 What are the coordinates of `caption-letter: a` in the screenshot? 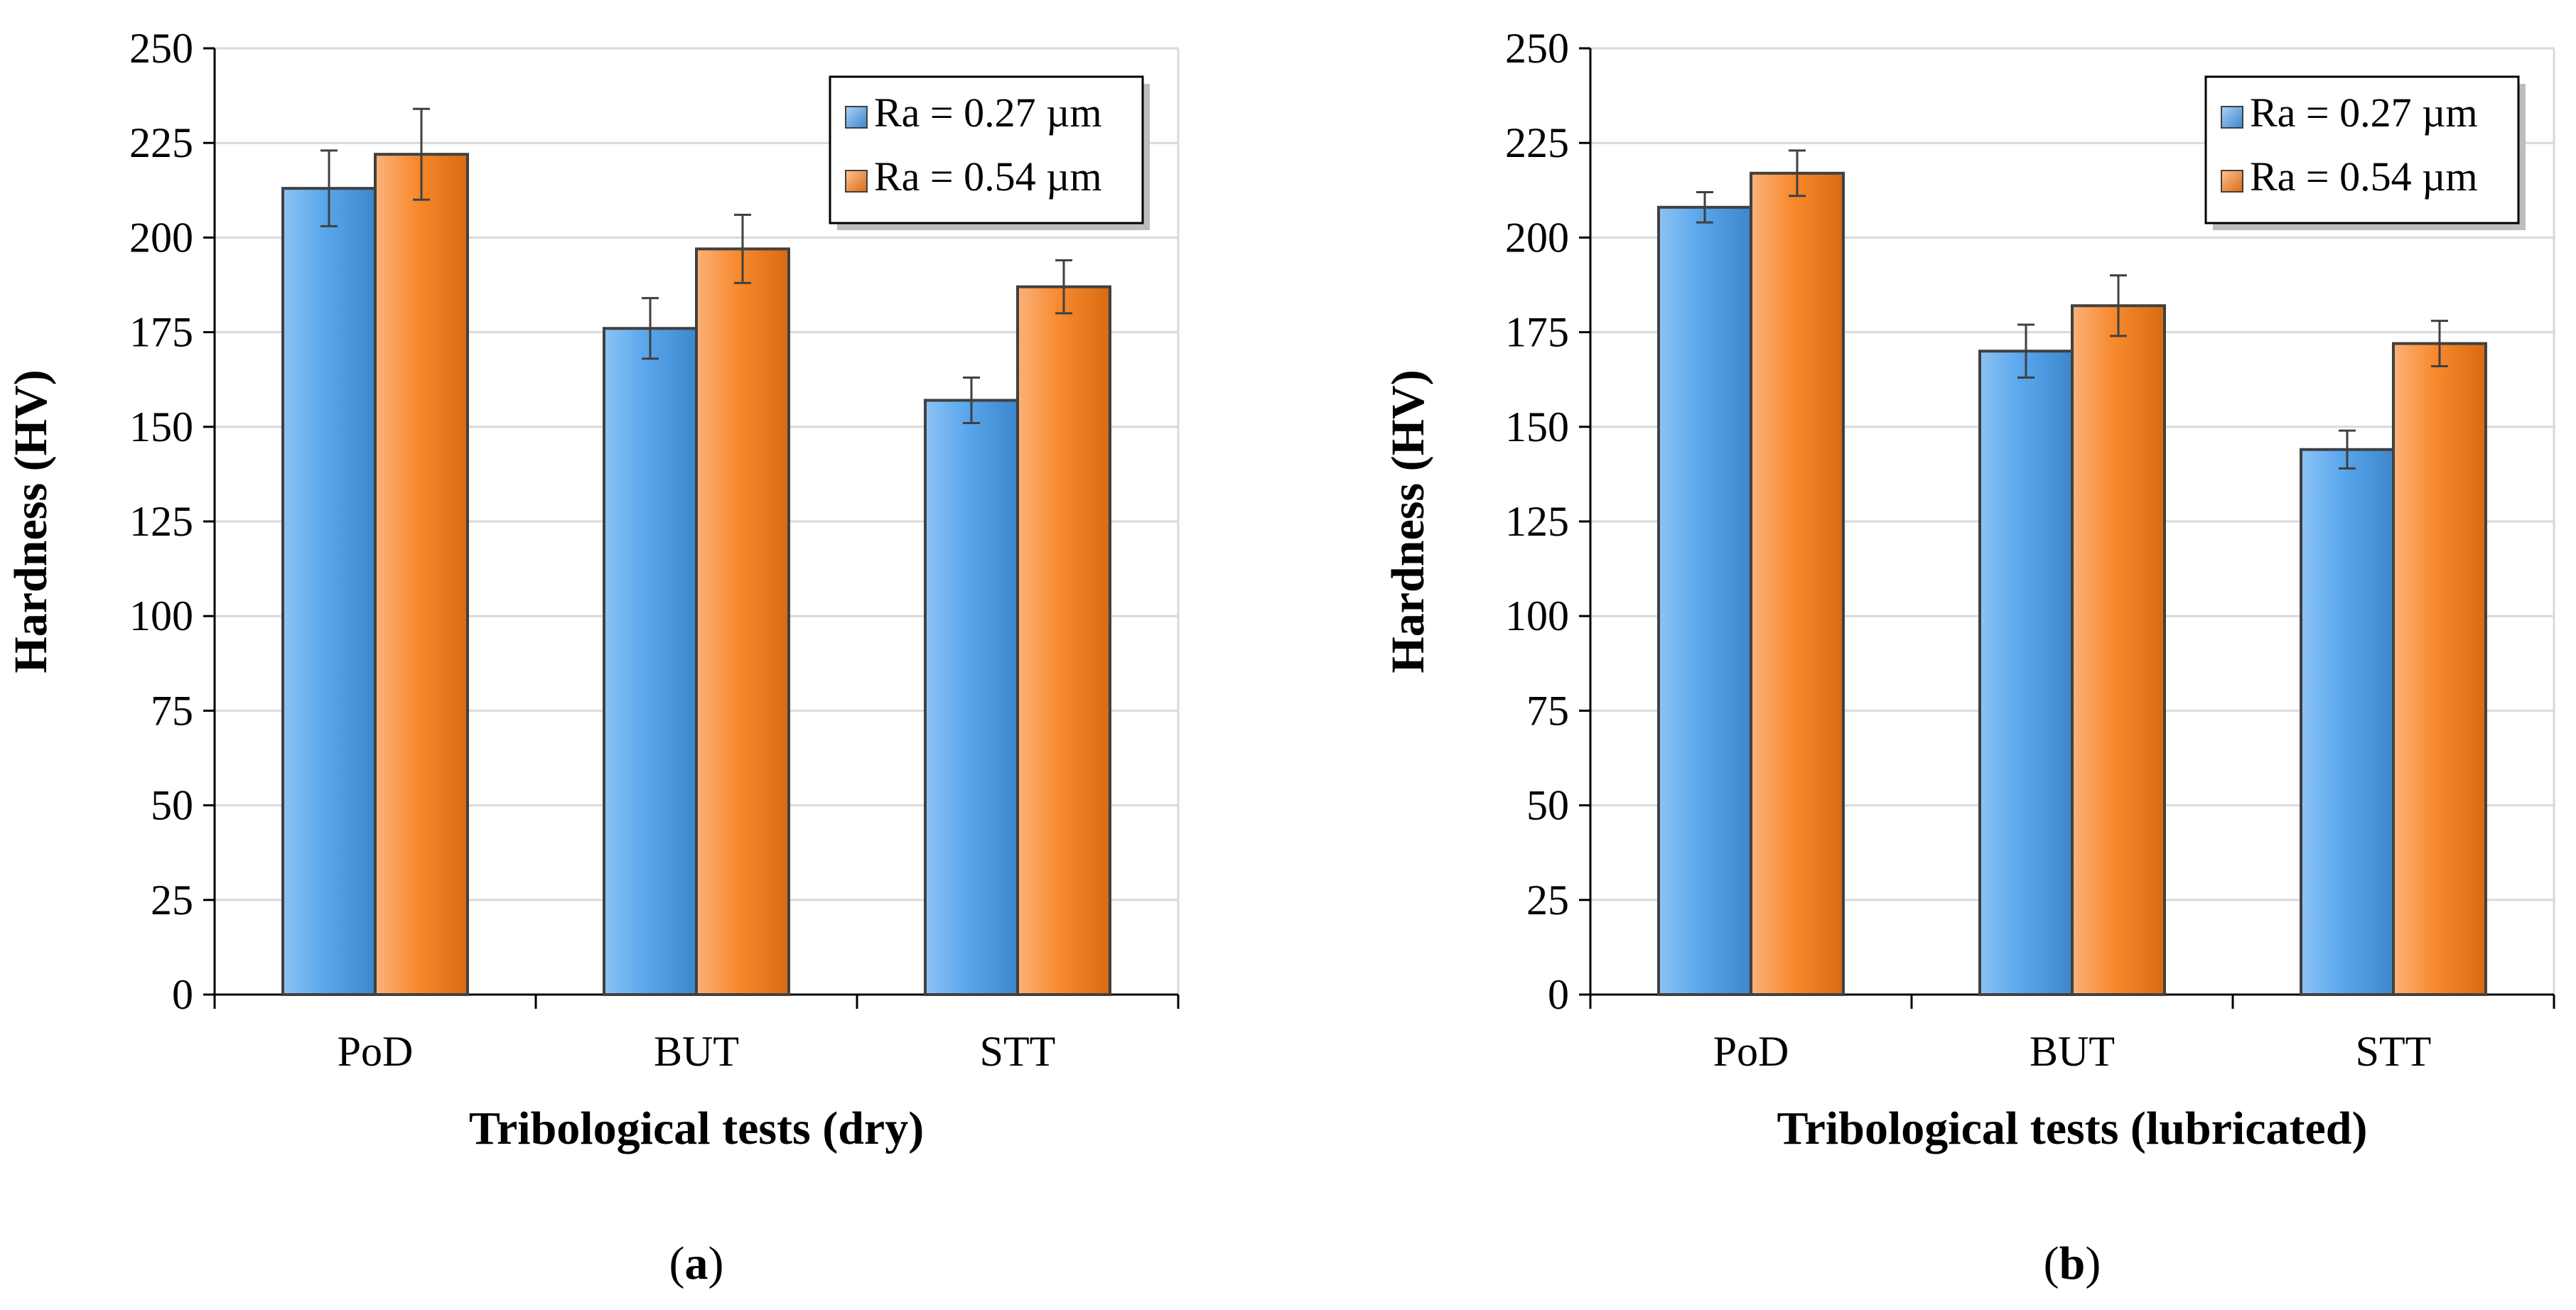 It's located at (696, 1264).